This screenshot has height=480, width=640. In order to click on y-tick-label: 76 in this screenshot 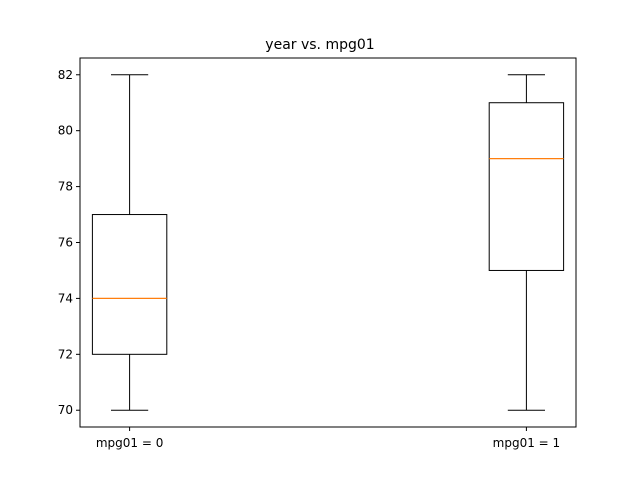, I will do `click(65, 243)`.